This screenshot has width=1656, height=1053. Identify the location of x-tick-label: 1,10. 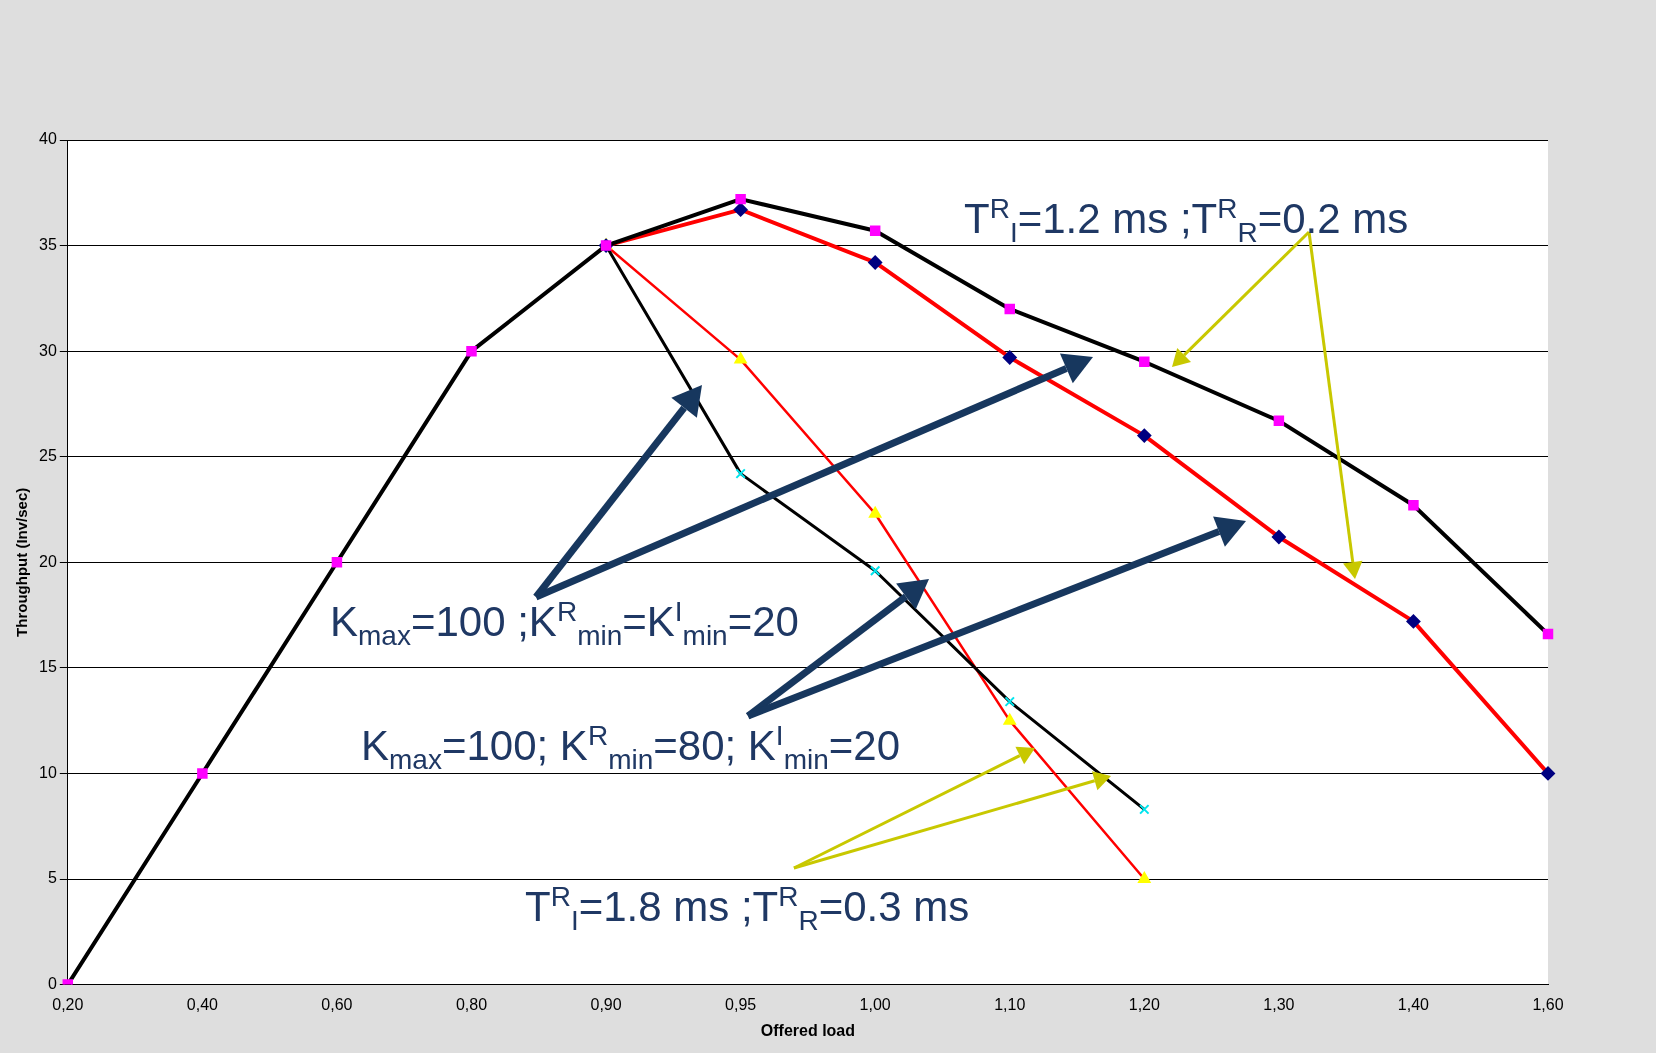
(1010, 1004).